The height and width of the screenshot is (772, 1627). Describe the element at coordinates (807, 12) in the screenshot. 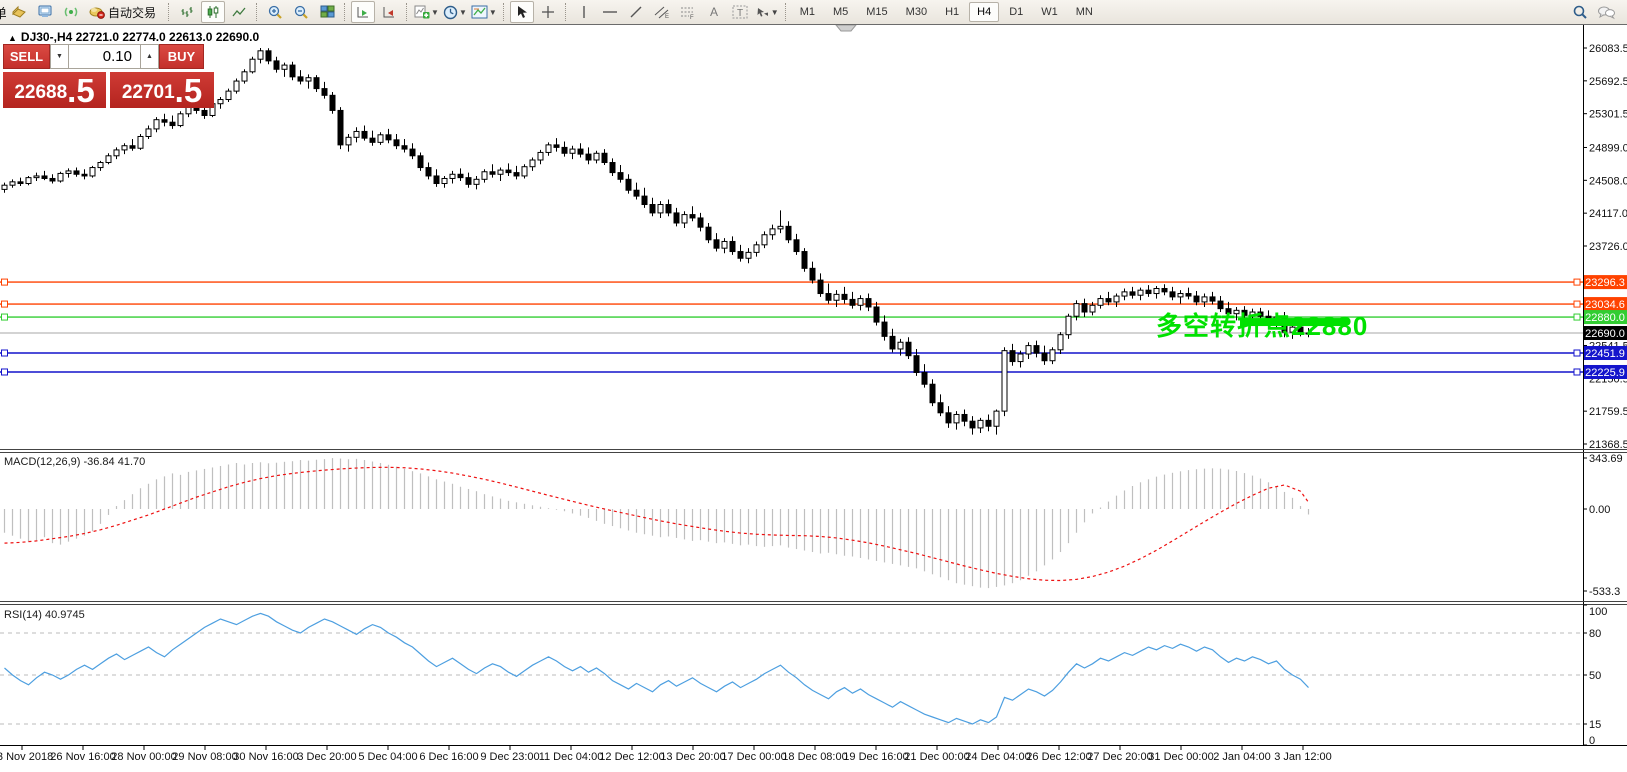

I see `timeframe-button-m1: M1` at that location.